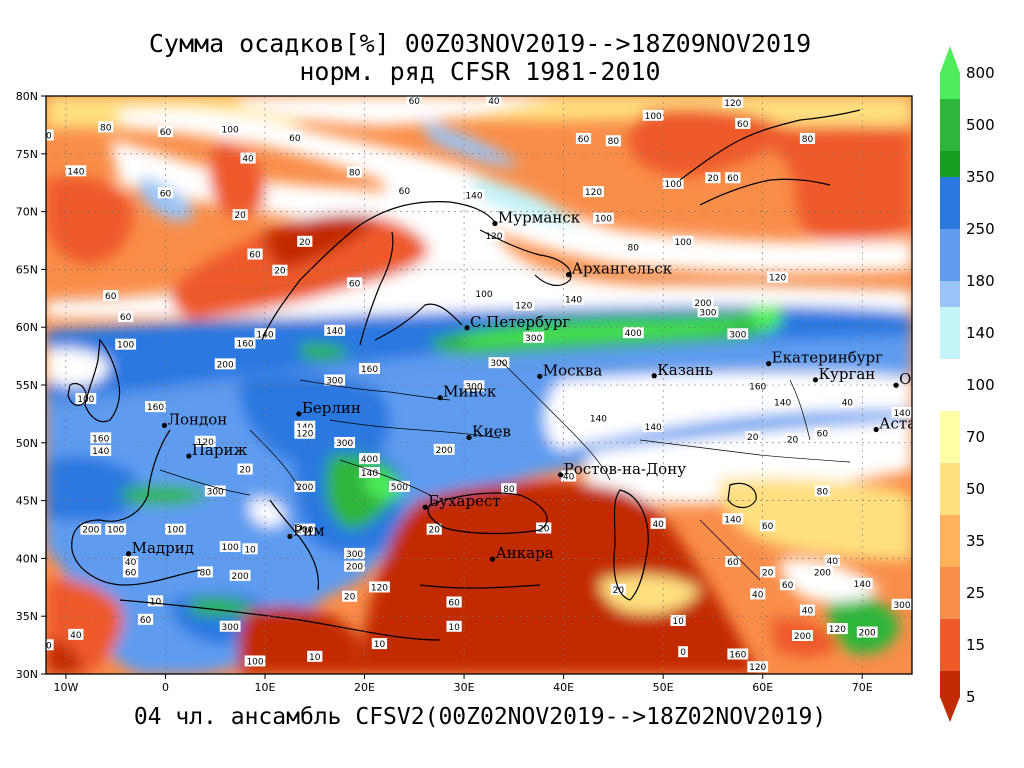 The width and height of the screenshot is (1024, 768). I want to click on city-Минск: Минск, so click(467, 392).